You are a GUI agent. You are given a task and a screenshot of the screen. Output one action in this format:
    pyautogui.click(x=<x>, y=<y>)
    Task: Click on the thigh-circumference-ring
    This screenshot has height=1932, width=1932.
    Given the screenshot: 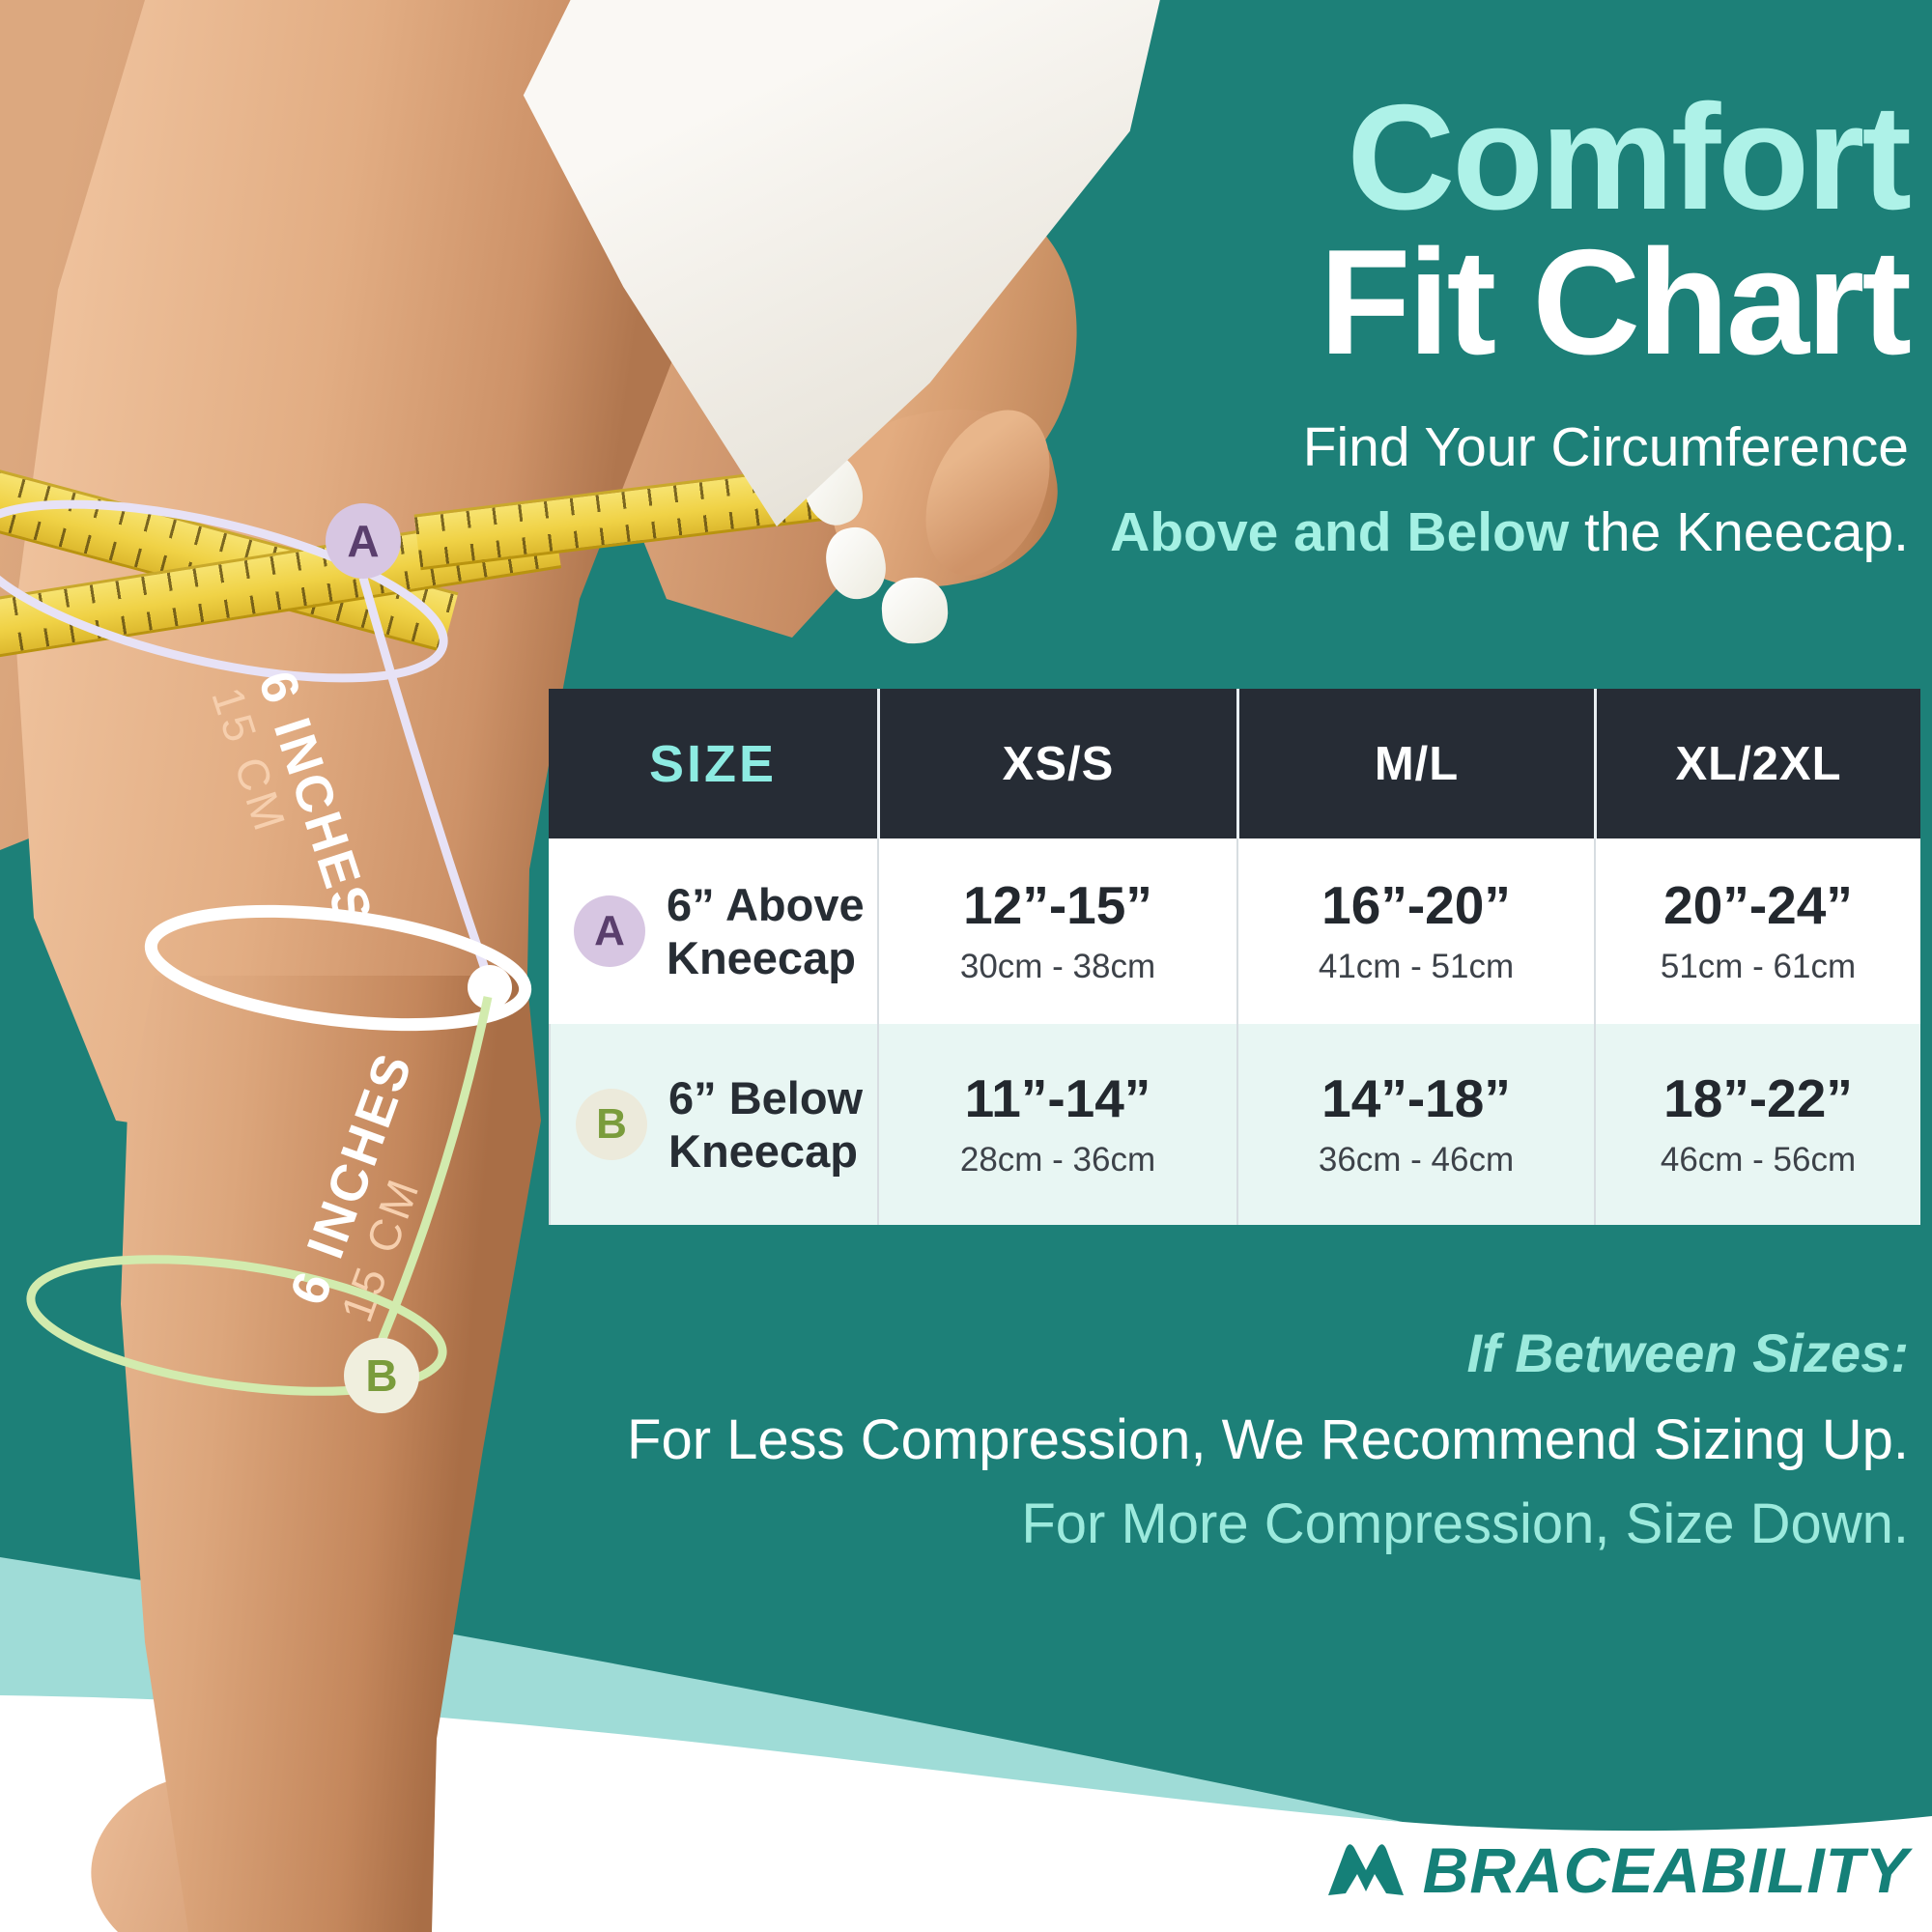 What is the action you would take?
    pyautogui.click(x=224, y=591)
    